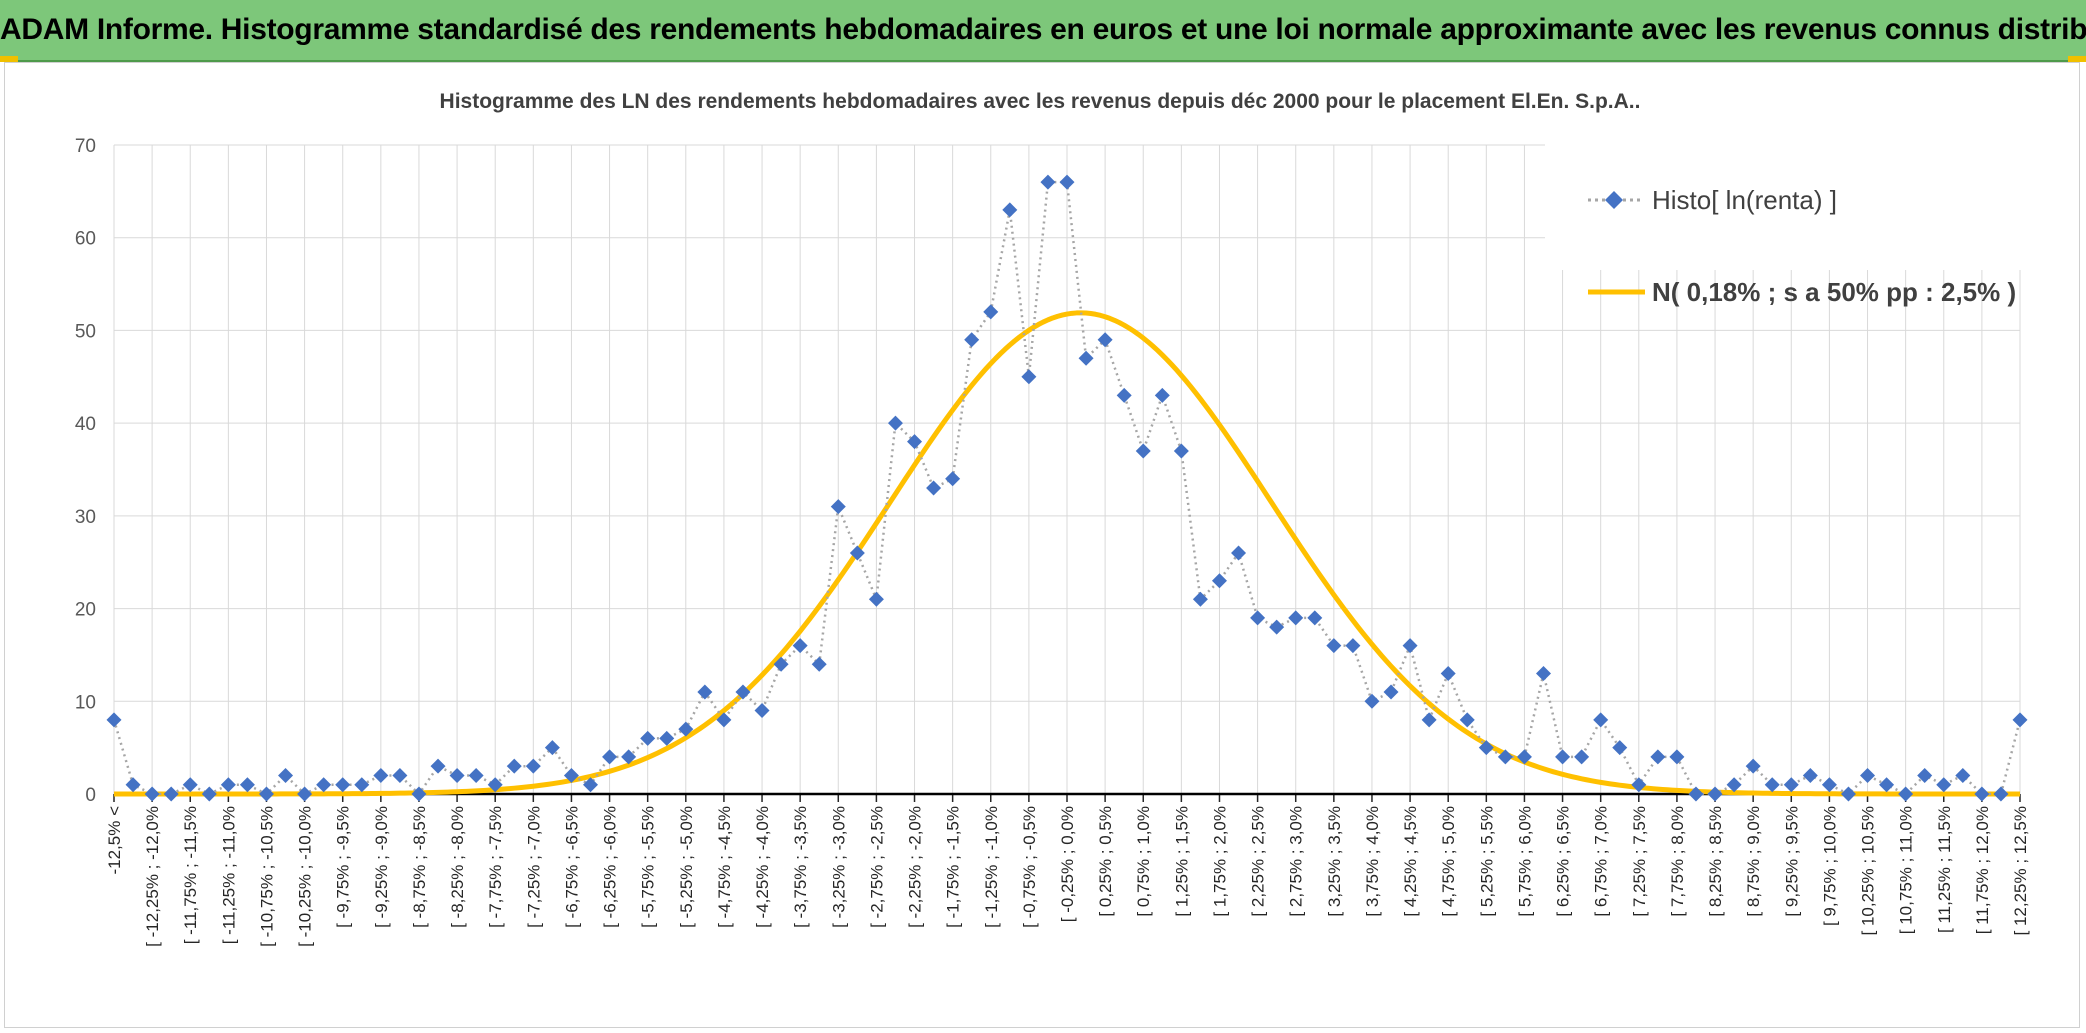 The image size is (2086, 1033). What do you see at coordinates (991, 867) in the screenshot?
I see `x-tick-label: [ -1,25% ; -1,0%` at bounding box center [991, 867].